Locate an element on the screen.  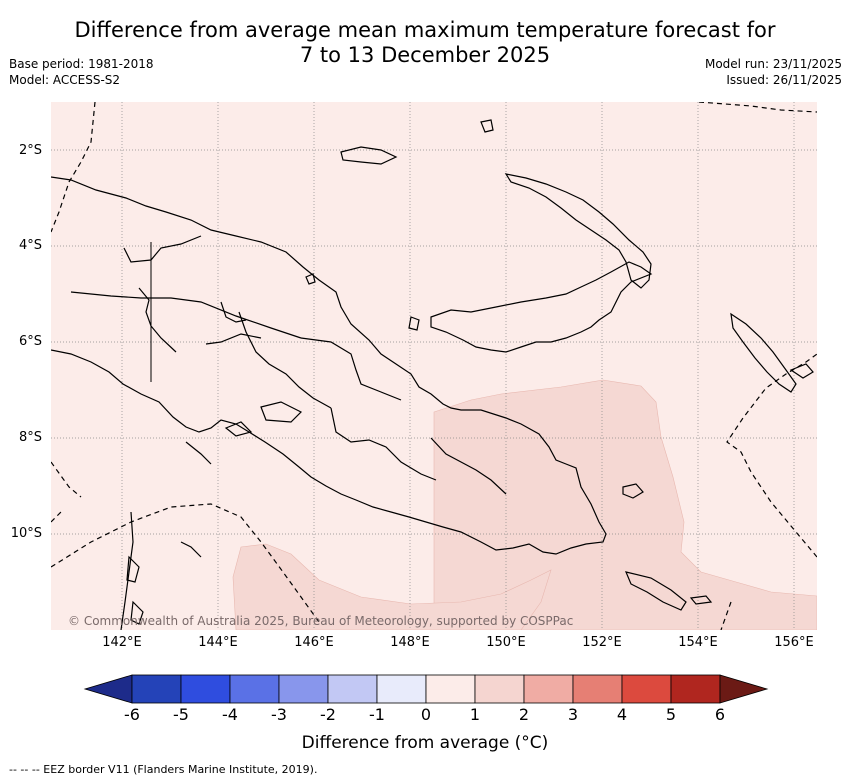
anomaly-zone-east is located at coordinates (625, 504).